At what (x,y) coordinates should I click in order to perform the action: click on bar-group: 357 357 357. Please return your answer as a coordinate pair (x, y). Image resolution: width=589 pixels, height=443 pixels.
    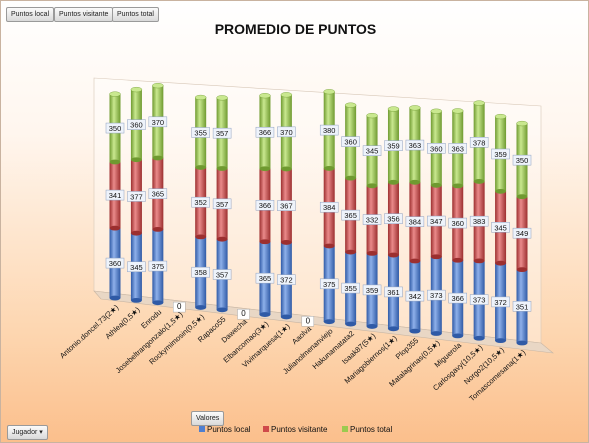
    Looking at the image, I should click on (222, 204).